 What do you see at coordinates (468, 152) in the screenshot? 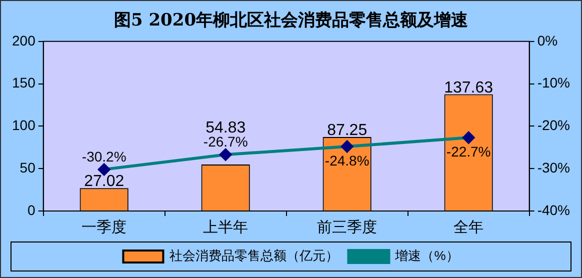
I see `data-label: -22.7%` at bounding box center [468, 152].